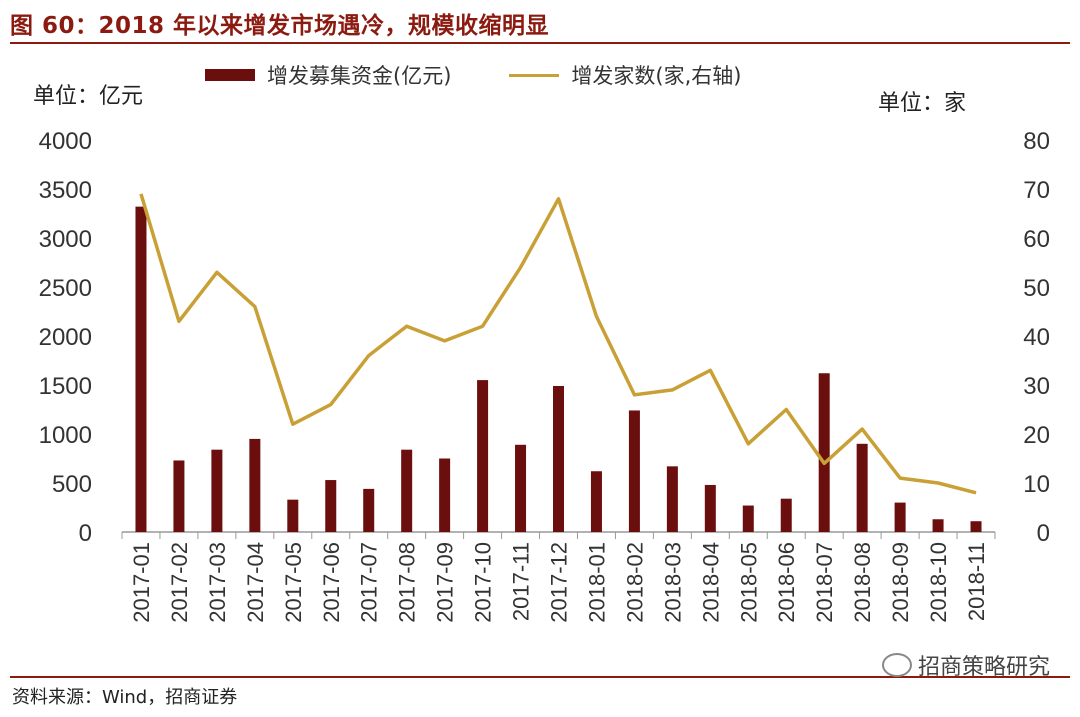  Describe the element at coordinates (534, 75) in the screenshot. I see `legend-line-swatch` at that location.